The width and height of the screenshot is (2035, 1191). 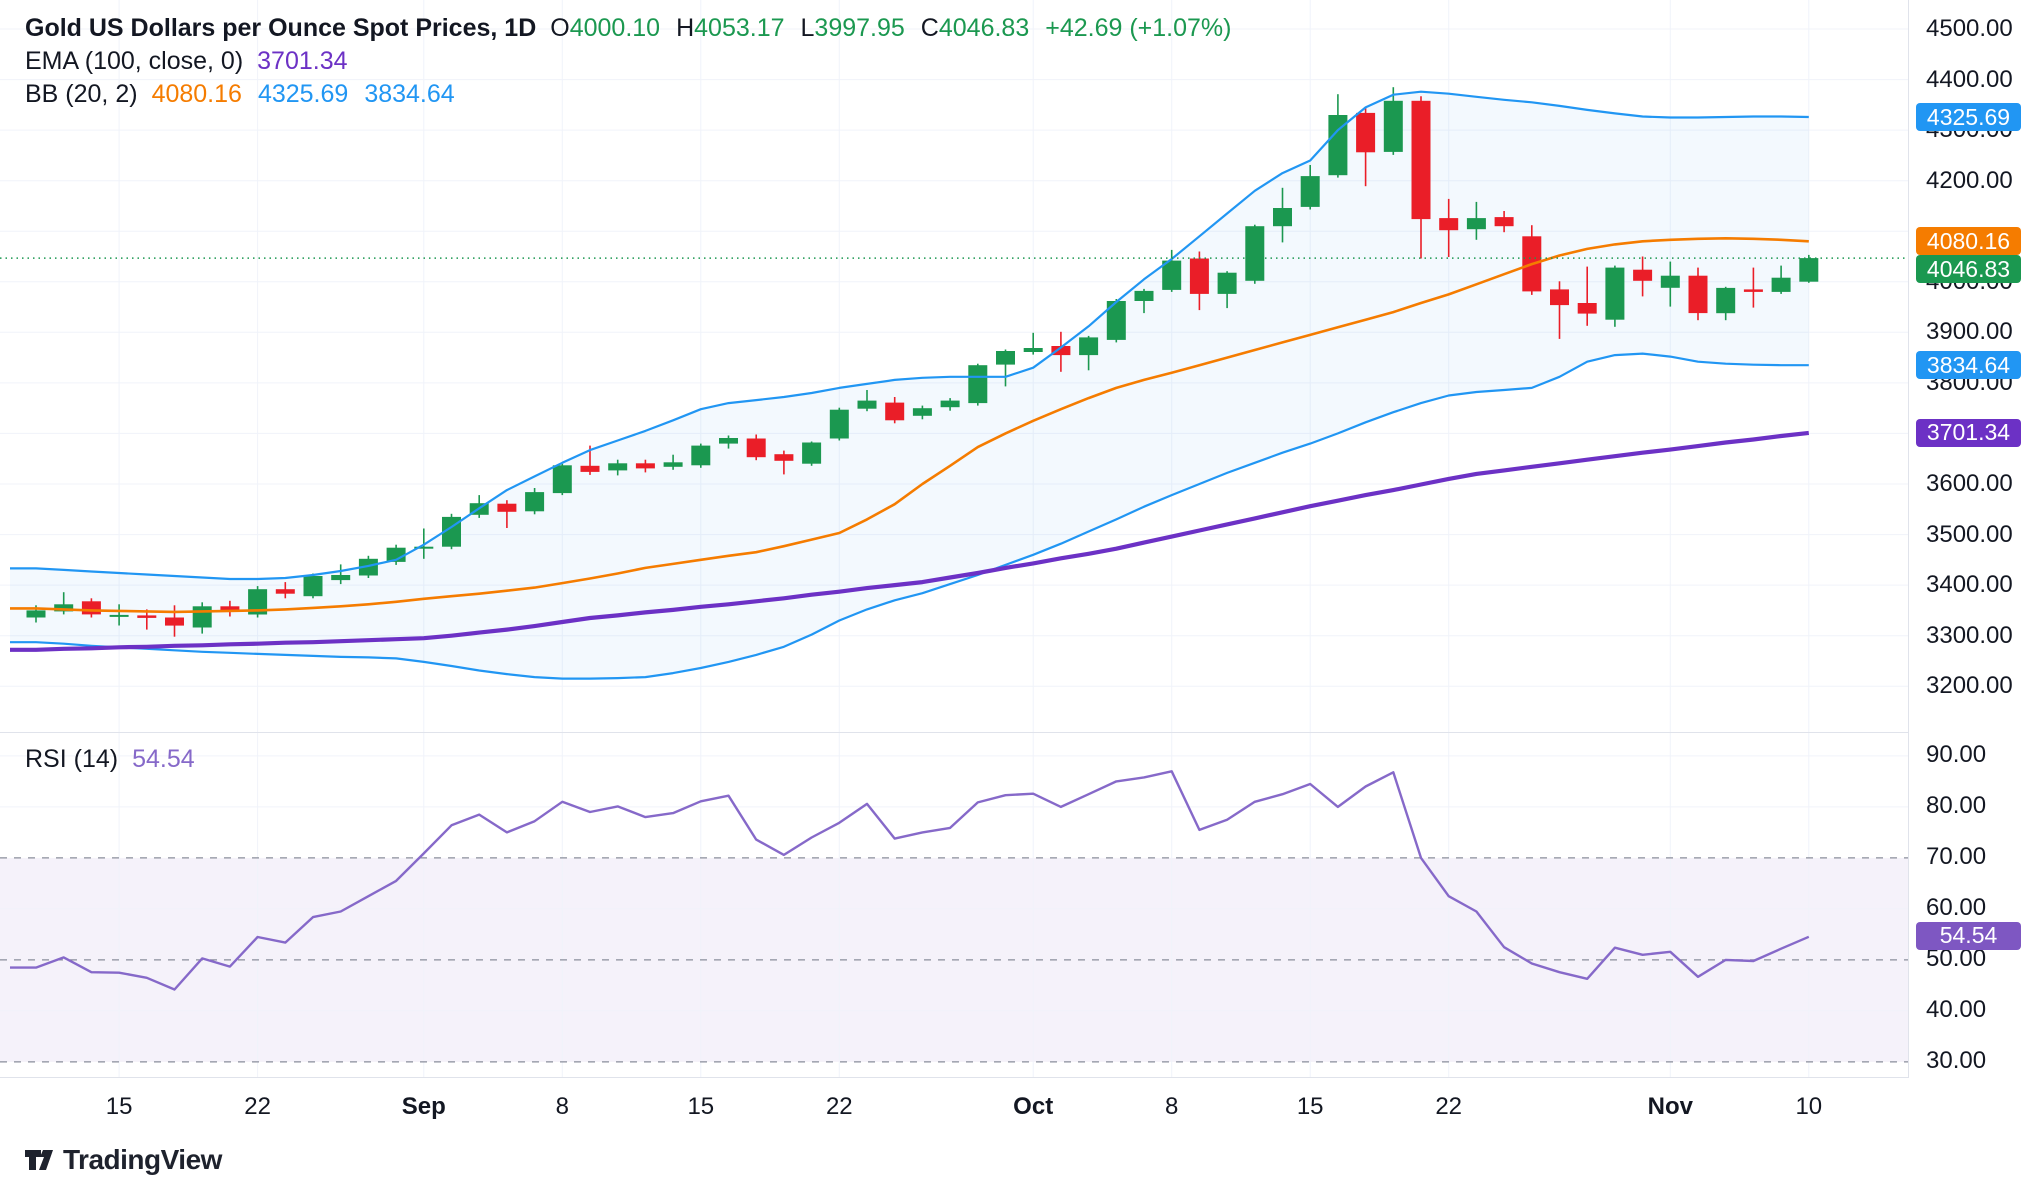 I want to click on axis-price-badge: 4046.83, so click(x=1968, y=269).